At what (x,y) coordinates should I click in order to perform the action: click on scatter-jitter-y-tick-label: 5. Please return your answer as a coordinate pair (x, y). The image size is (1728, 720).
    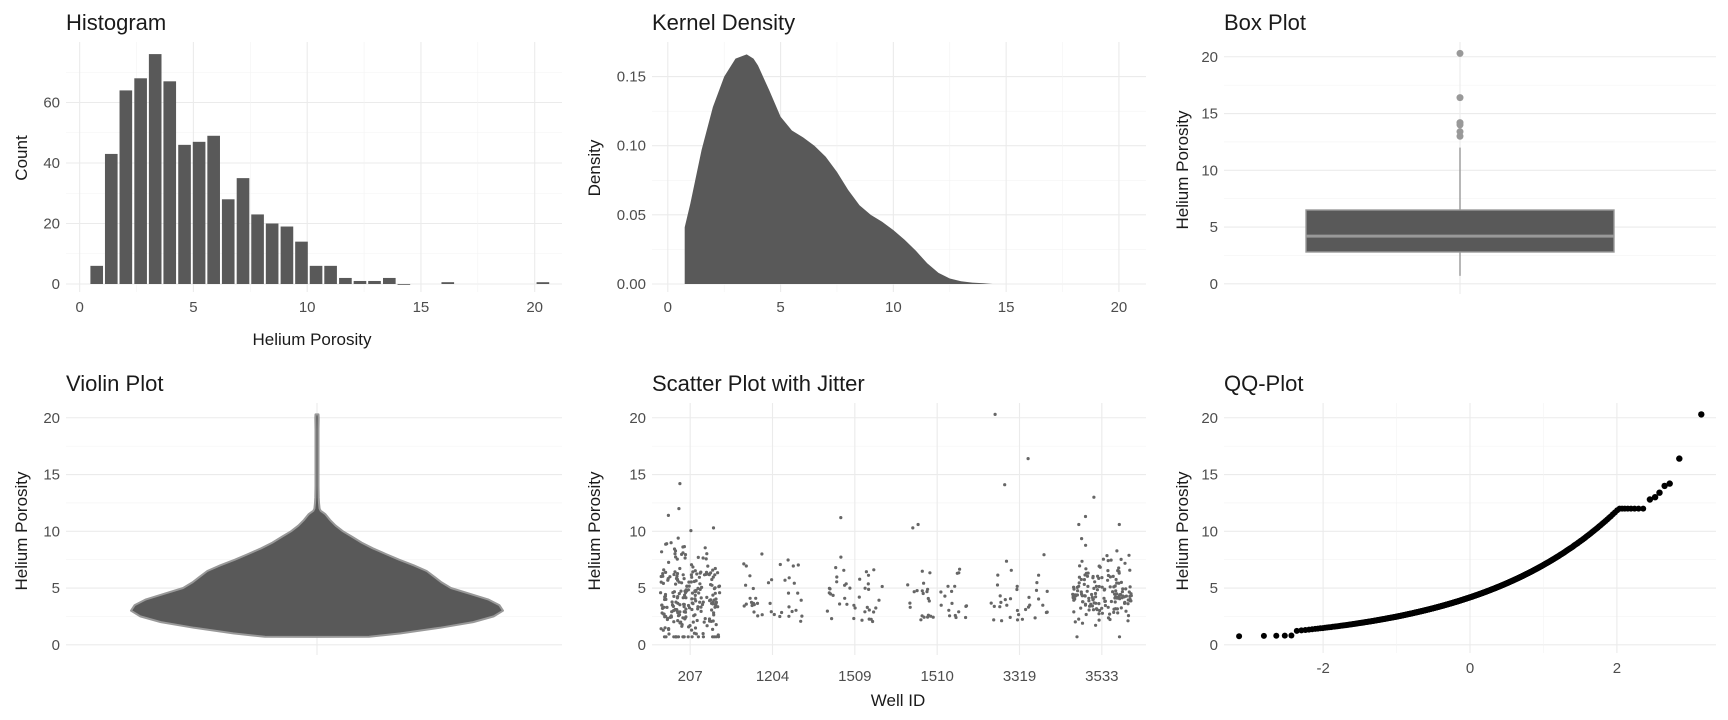
    Looking at the image, I should click on (642, 588).